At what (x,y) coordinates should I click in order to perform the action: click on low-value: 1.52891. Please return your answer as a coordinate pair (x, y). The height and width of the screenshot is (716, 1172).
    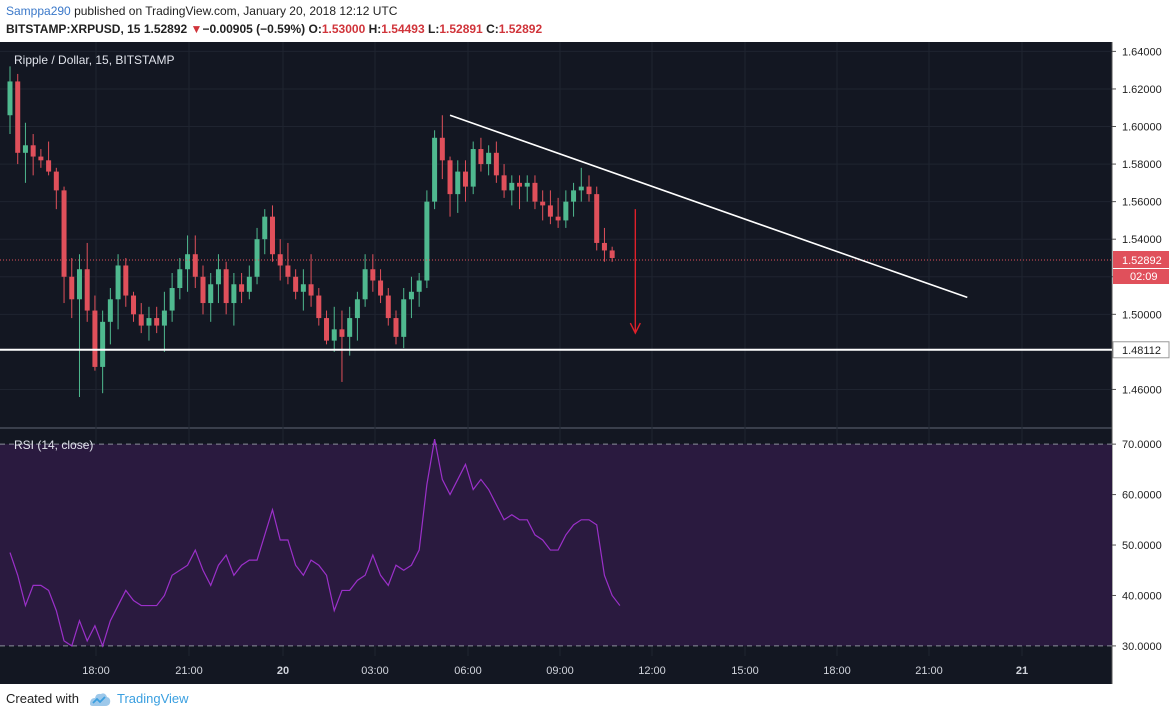
    Looking at the image, I should click on (461, 29).